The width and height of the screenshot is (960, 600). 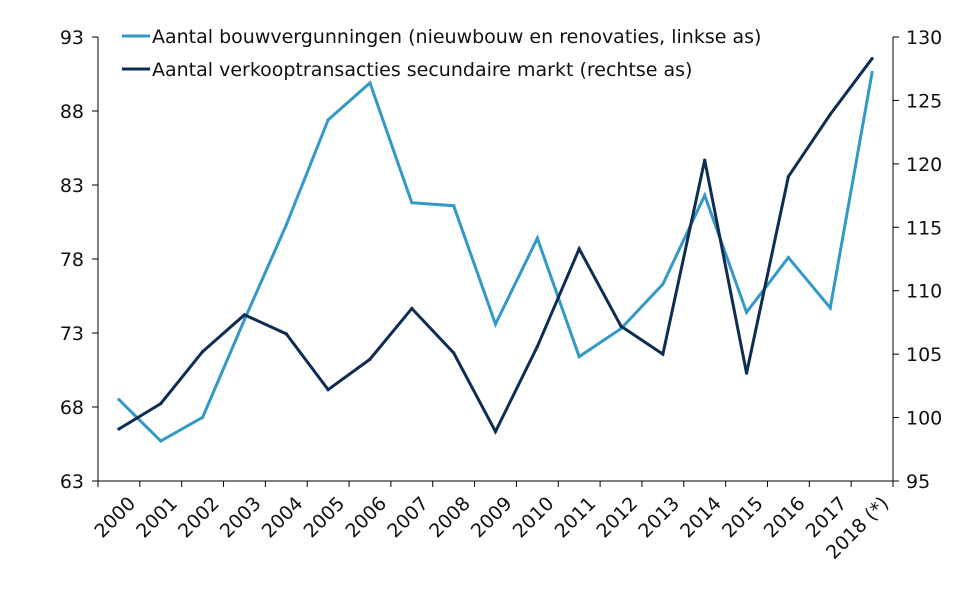 What do you see at coordinates (325, 518) in the screenshot?
I see `x-tick-label: 2005` at bounding box center [325, 518].